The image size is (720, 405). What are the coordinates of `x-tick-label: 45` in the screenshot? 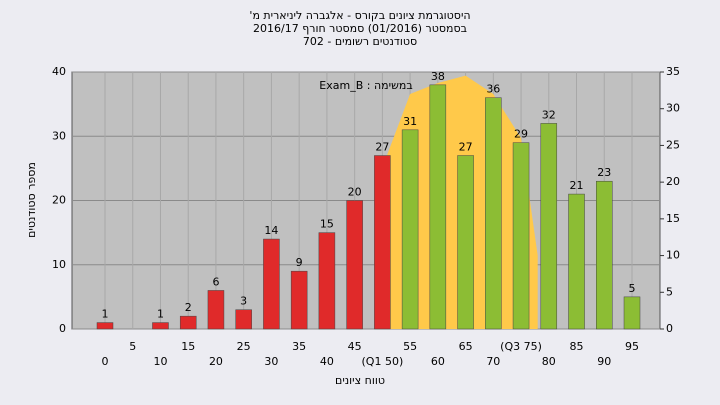 It's located at (355, 346).